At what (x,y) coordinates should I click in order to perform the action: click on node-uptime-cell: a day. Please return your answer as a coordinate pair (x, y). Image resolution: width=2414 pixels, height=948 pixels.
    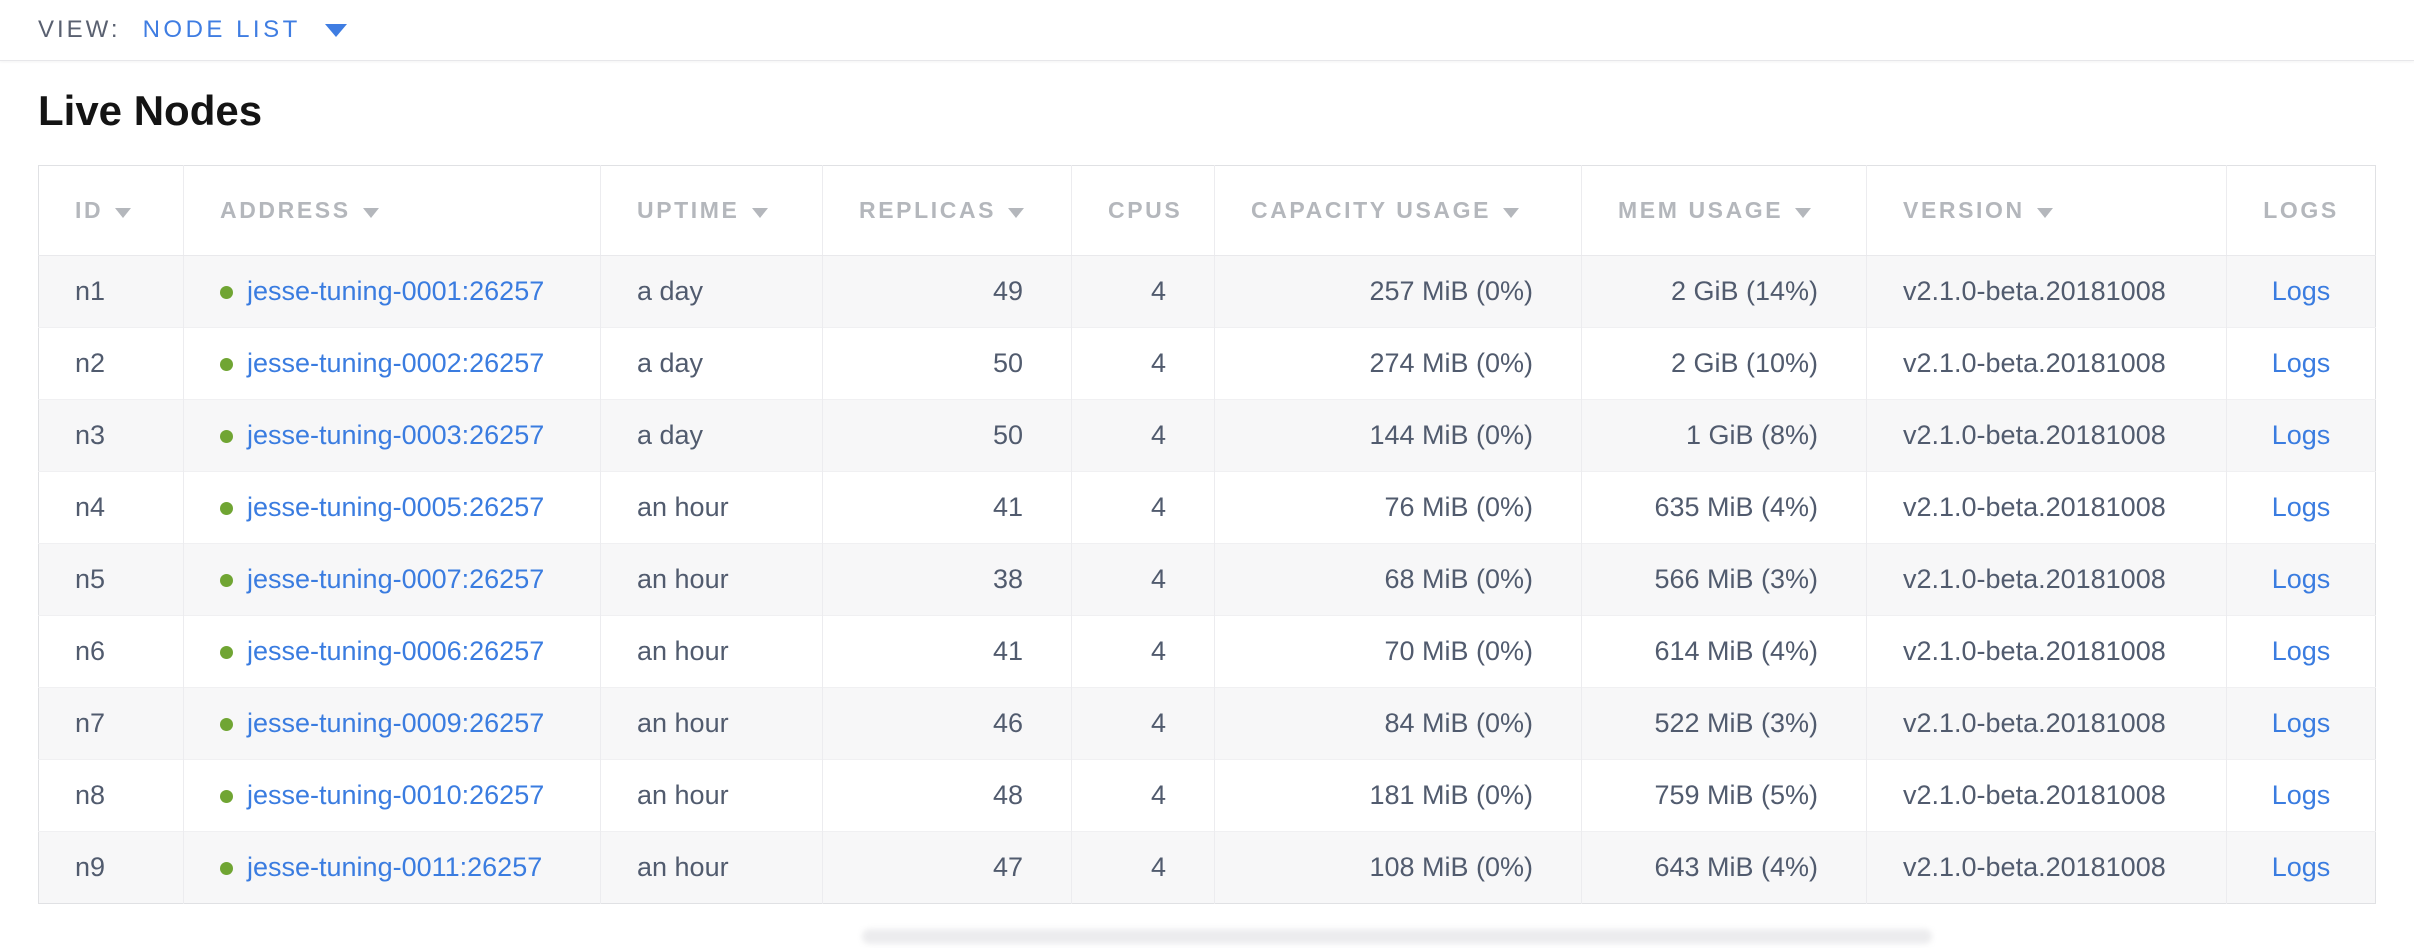
    Looking at the image, I should click on (711, 435).